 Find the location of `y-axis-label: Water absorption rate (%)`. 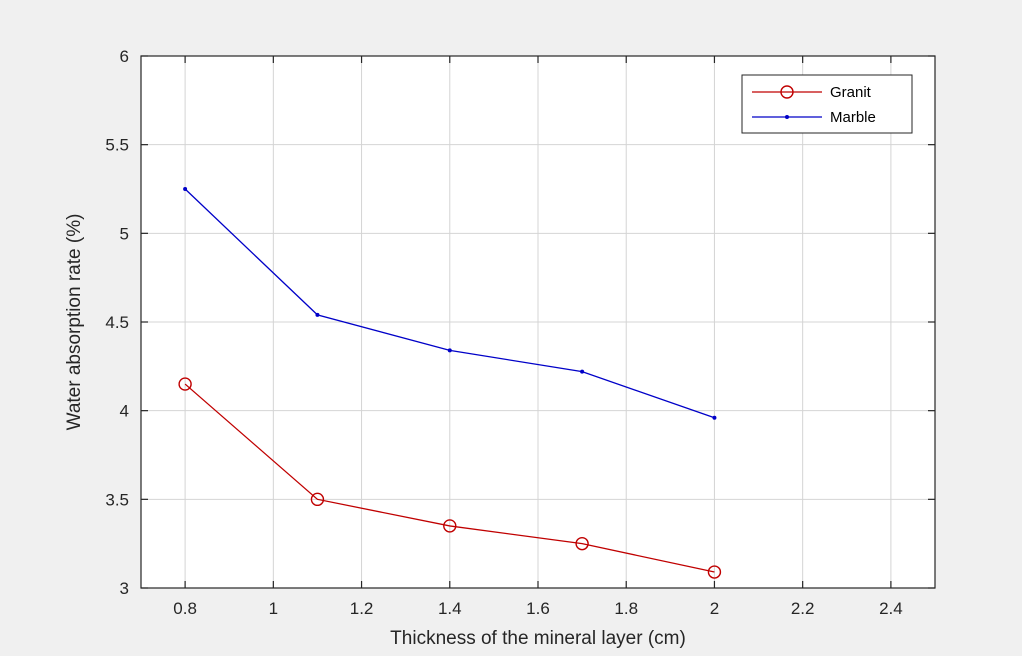

y-axis-label: Water absorption rate (%) is located at coordinates (74, 322).